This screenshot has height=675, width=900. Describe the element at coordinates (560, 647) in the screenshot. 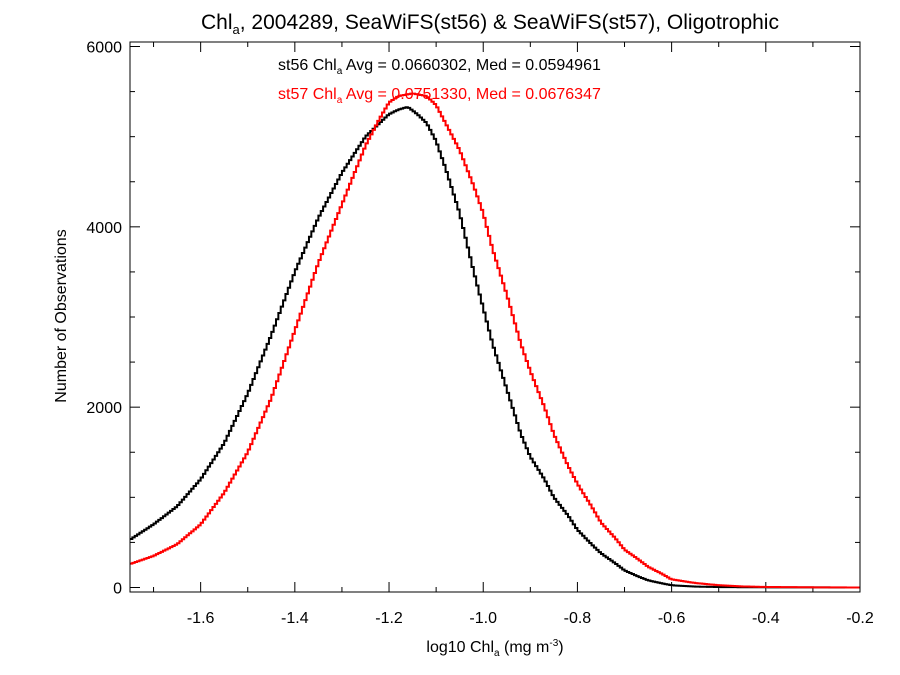

I see `x-axis-label-suffix: )` at that location.